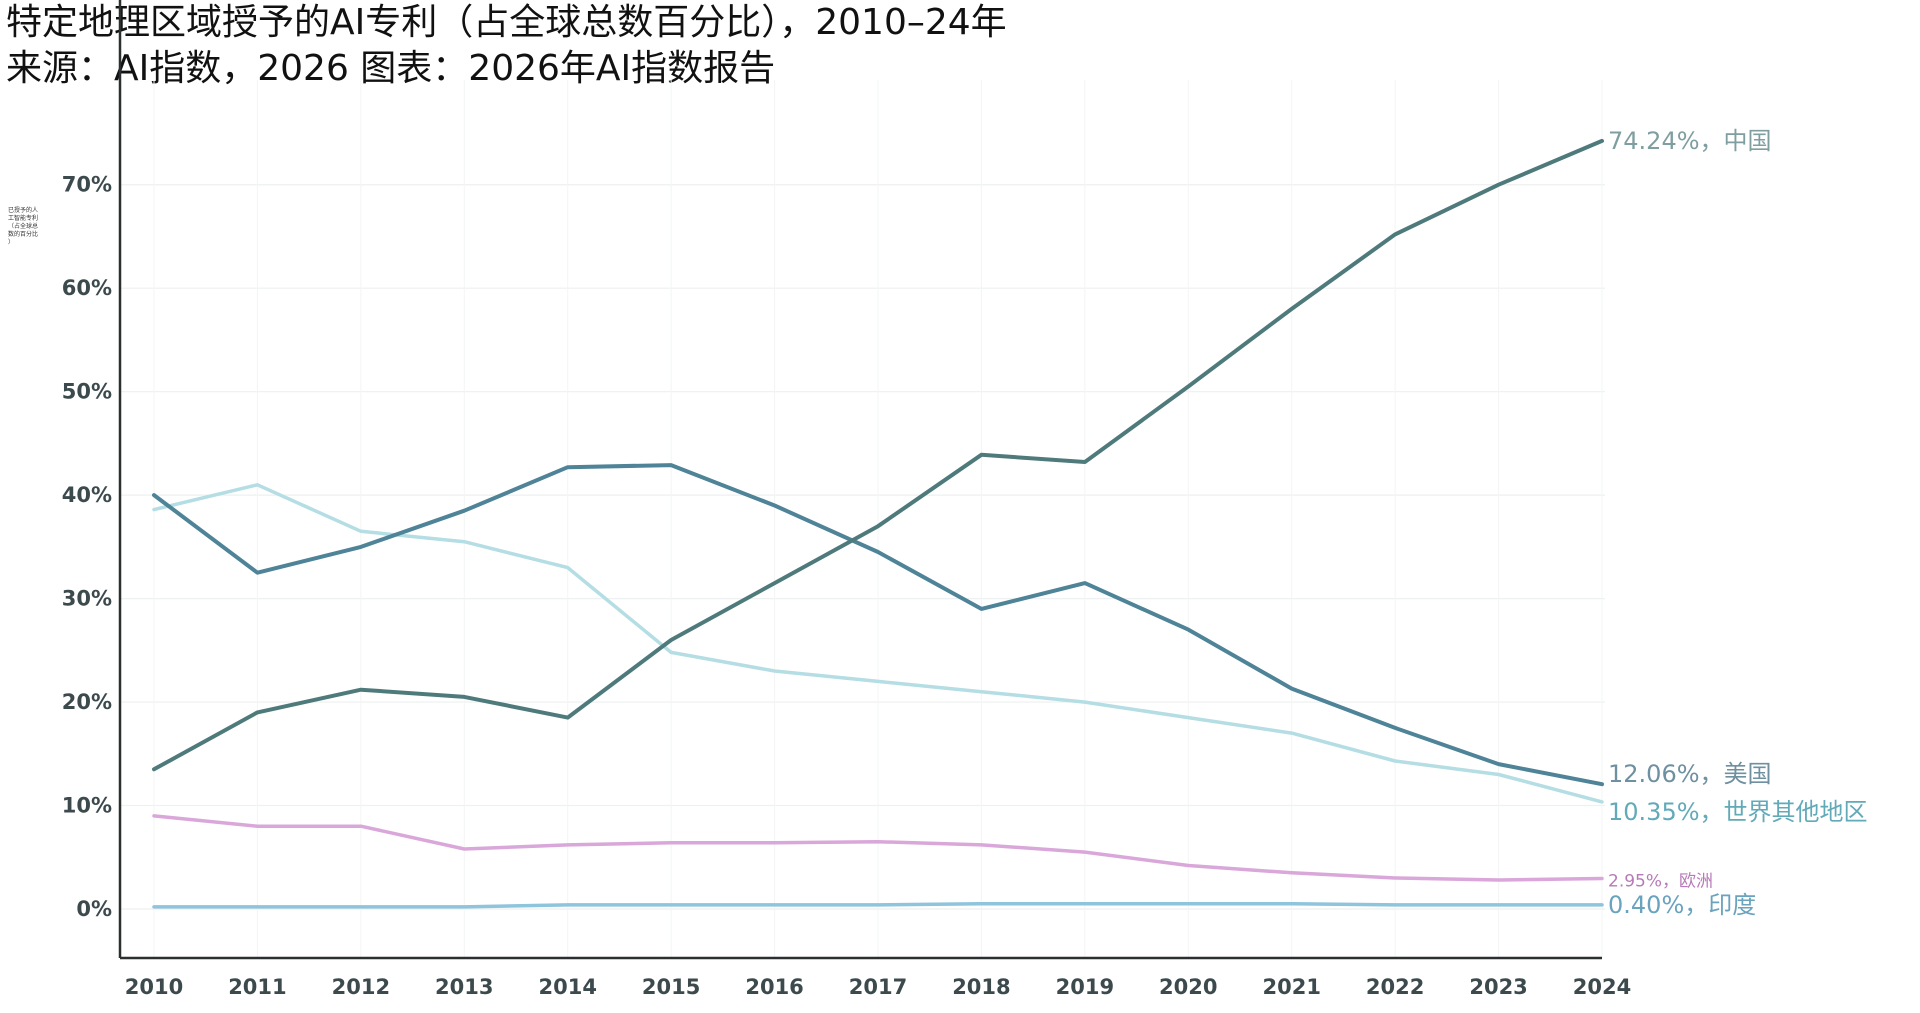 The width and height of the screenshot is (1920, 1013). I want to click on end-label-5: 0.40%，印度, so click(1682, 905).